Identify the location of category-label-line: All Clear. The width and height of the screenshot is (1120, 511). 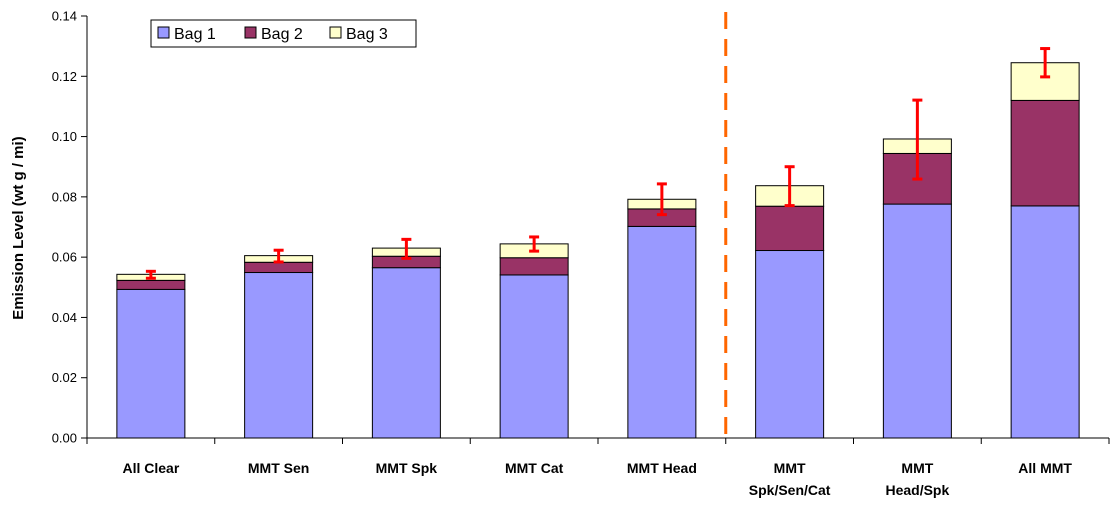
(150, 468).